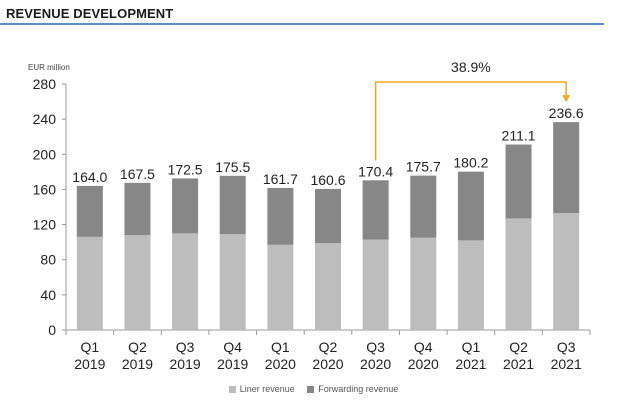  I want to click on bar-total-label: 161.7, so click(280, 179).